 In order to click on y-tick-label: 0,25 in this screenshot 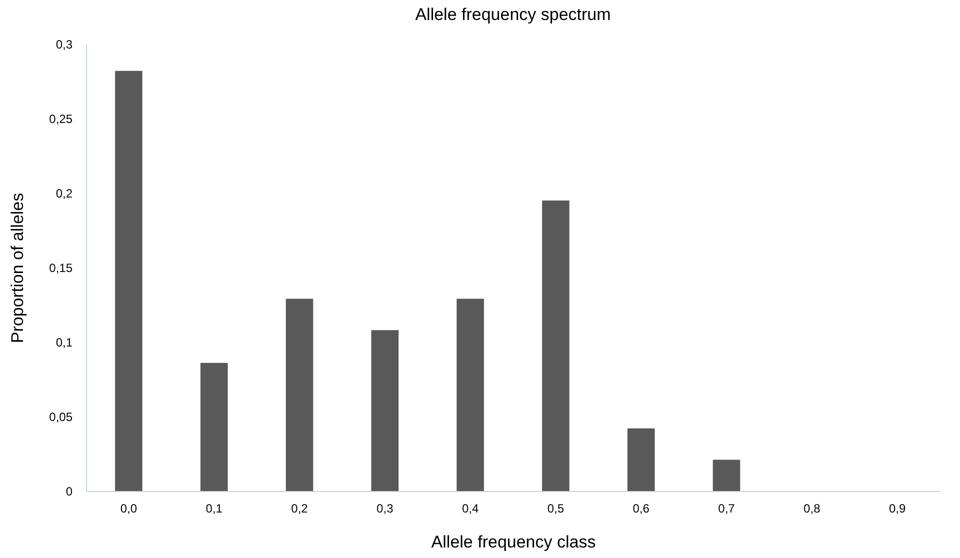, I will do `click(61, 119)`.